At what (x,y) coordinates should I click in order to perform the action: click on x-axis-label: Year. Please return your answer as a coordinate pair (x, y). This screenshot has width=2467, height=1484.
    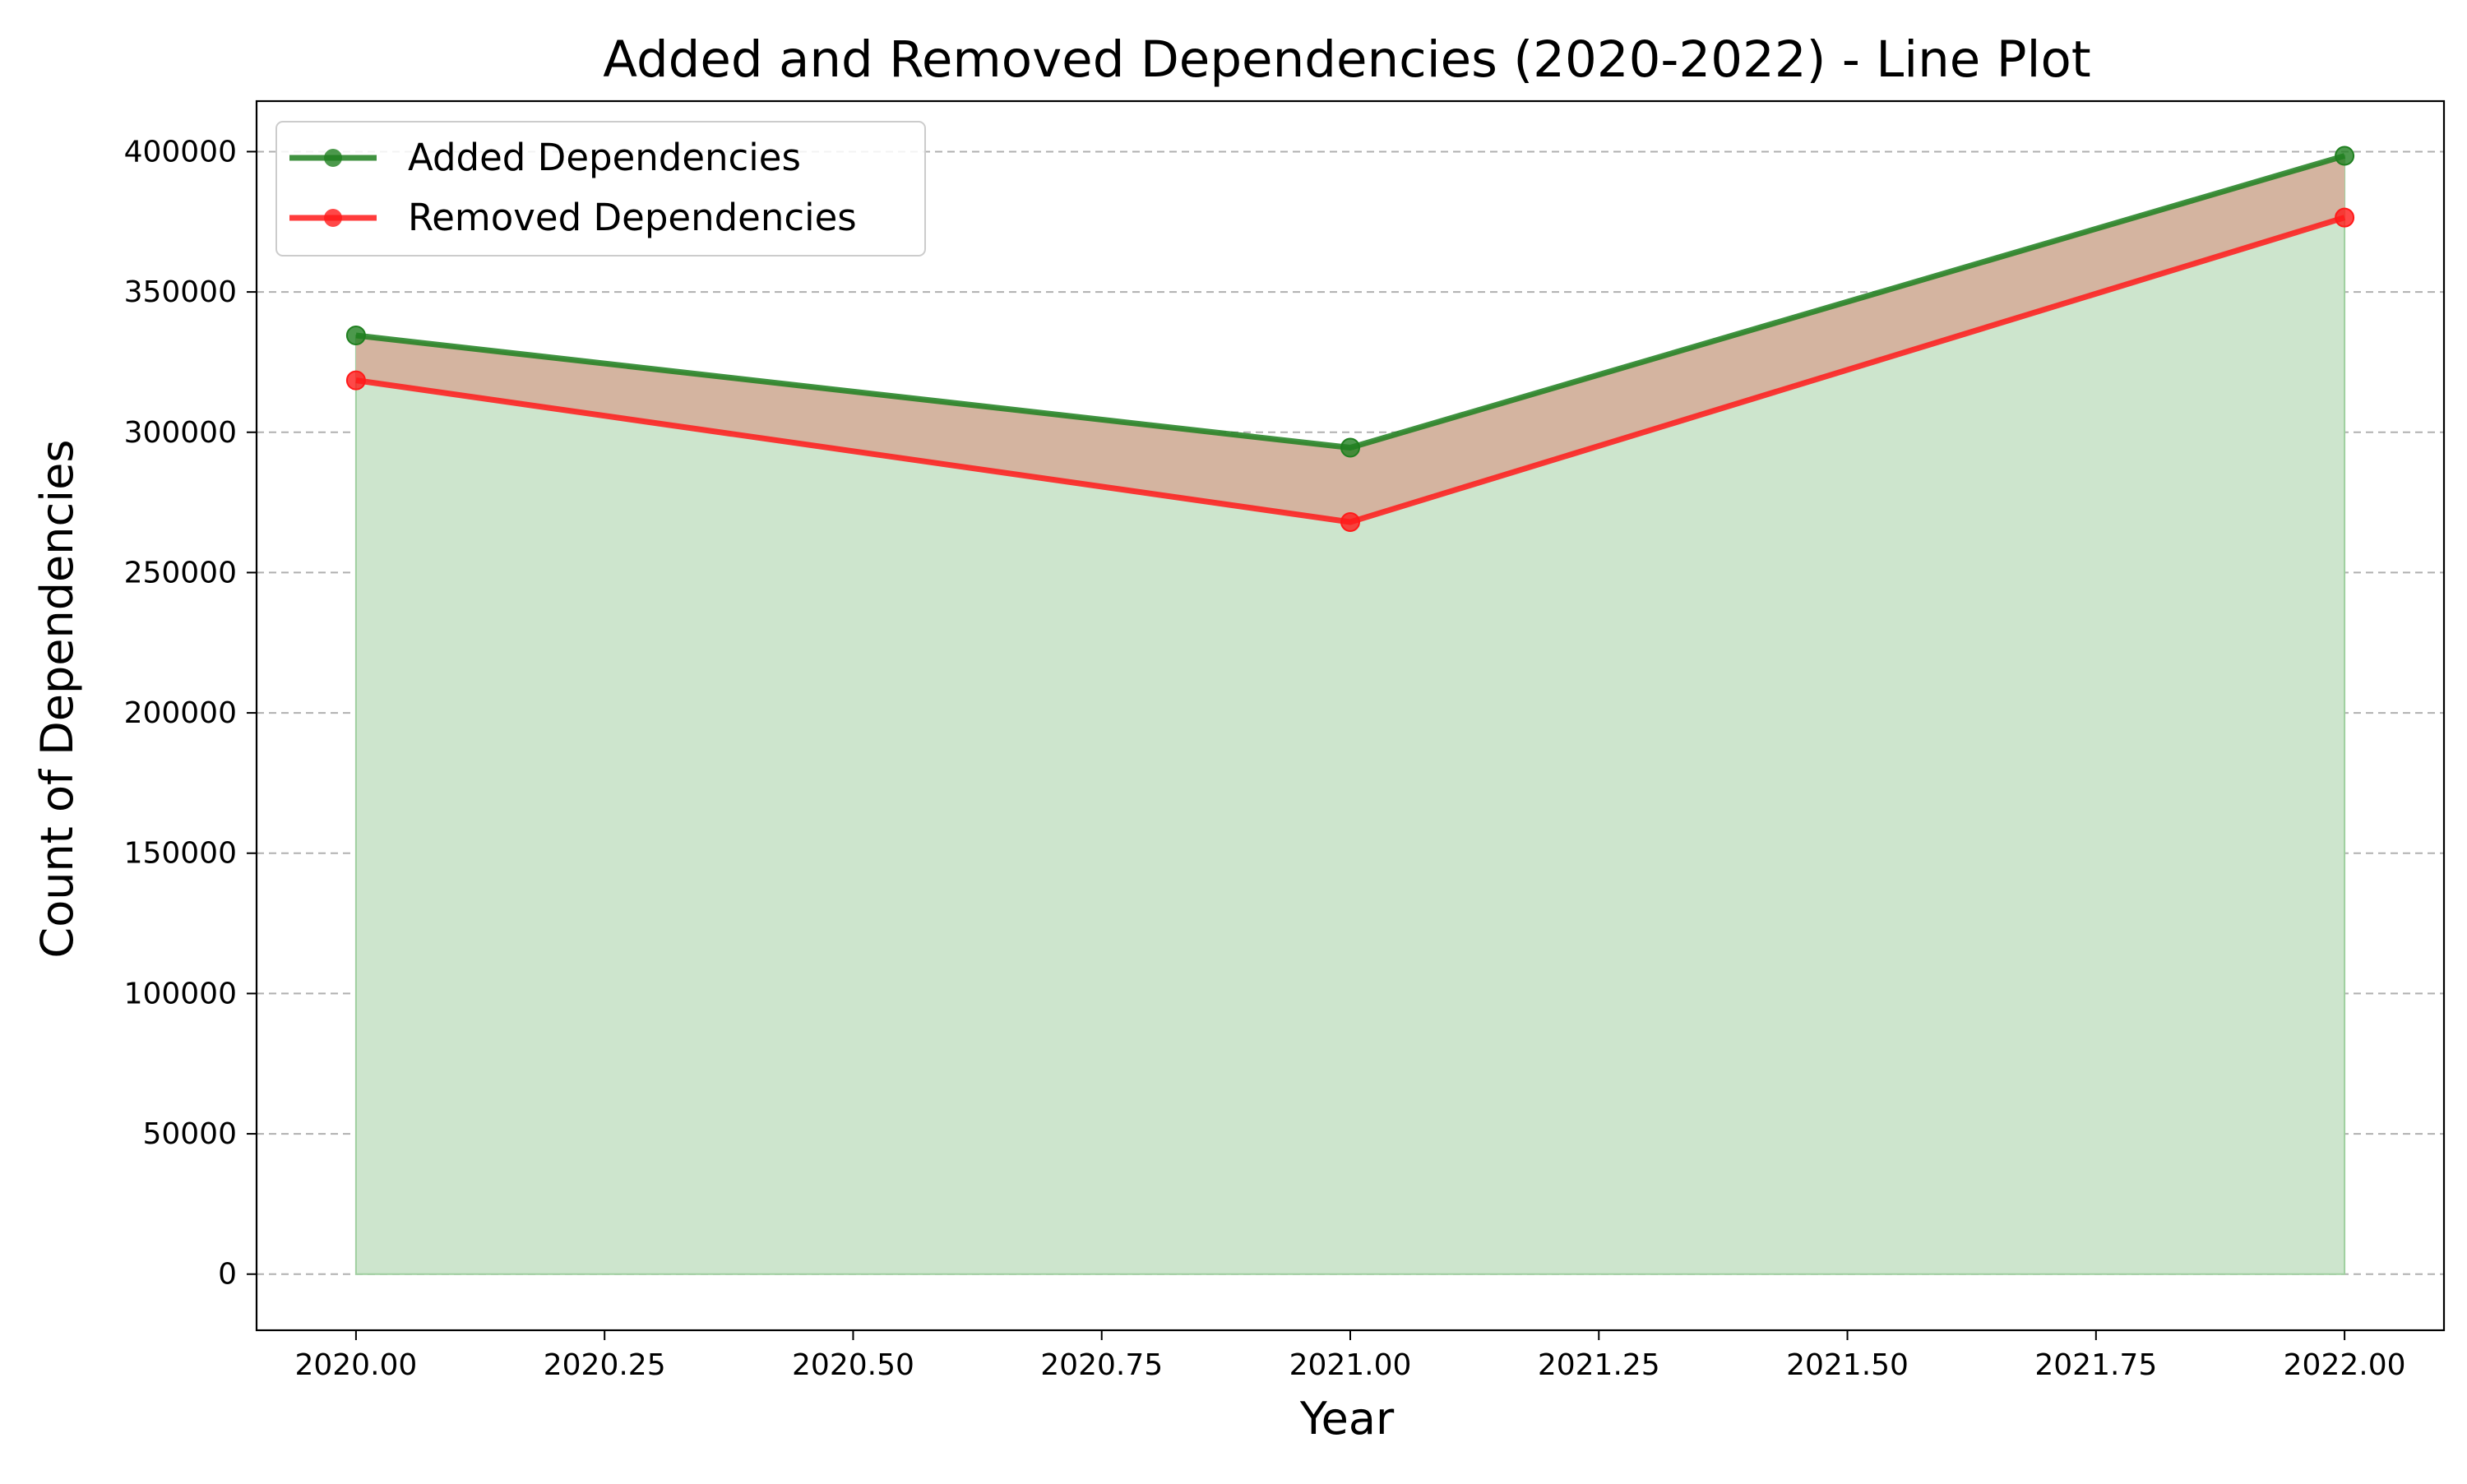
    Looking at the image, I should click on (1347, 1419).